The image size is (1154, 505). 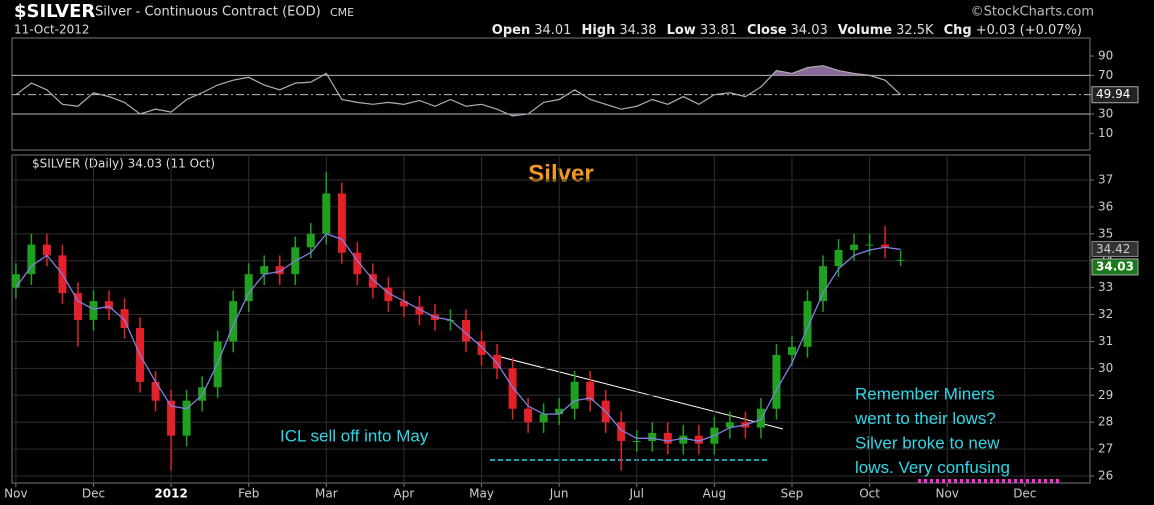 I want to click on x-tick-label: Feb, so click(x=248, y=494).